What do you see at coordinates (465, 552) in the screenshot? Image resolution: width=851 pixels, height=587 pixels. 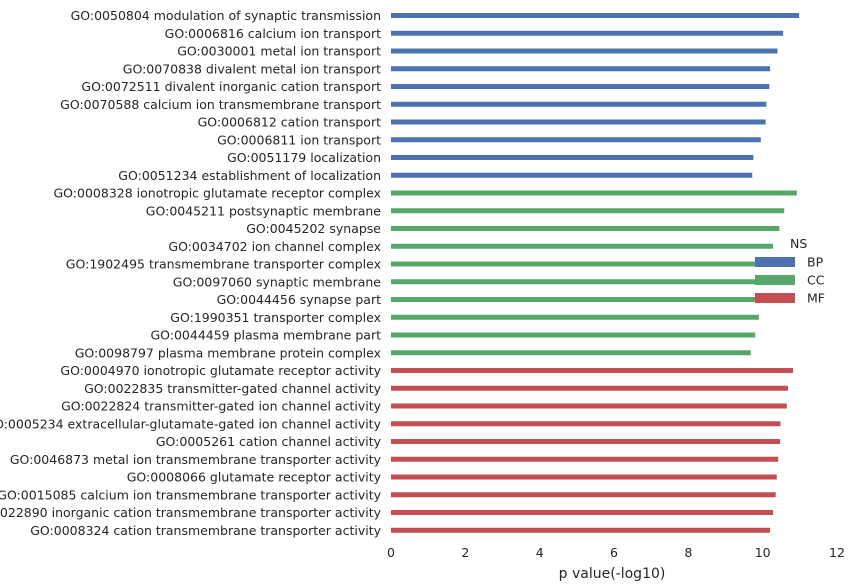 I see `x-tick-label: 2` at bounding box center [465, 552].